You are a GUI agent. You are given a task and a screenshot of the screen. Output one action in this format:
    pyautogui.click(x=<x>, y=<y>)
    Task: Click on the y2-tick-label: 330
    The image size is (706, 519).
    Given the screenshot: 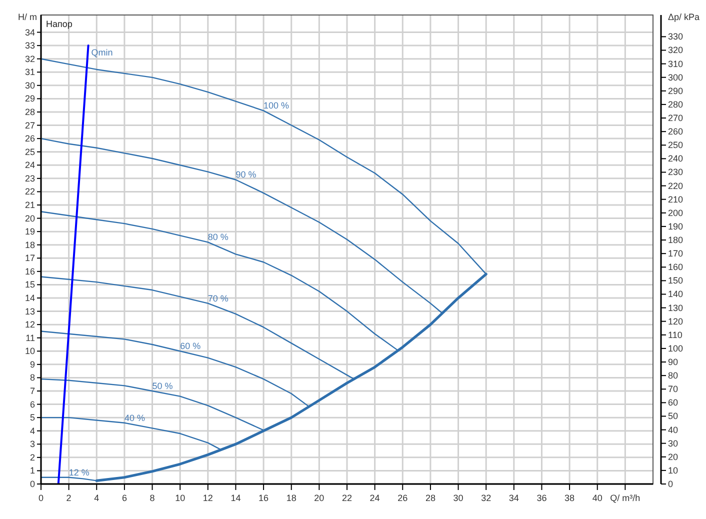 What is the action you would take?
    pyautogui.click(x=676, y=37)
    